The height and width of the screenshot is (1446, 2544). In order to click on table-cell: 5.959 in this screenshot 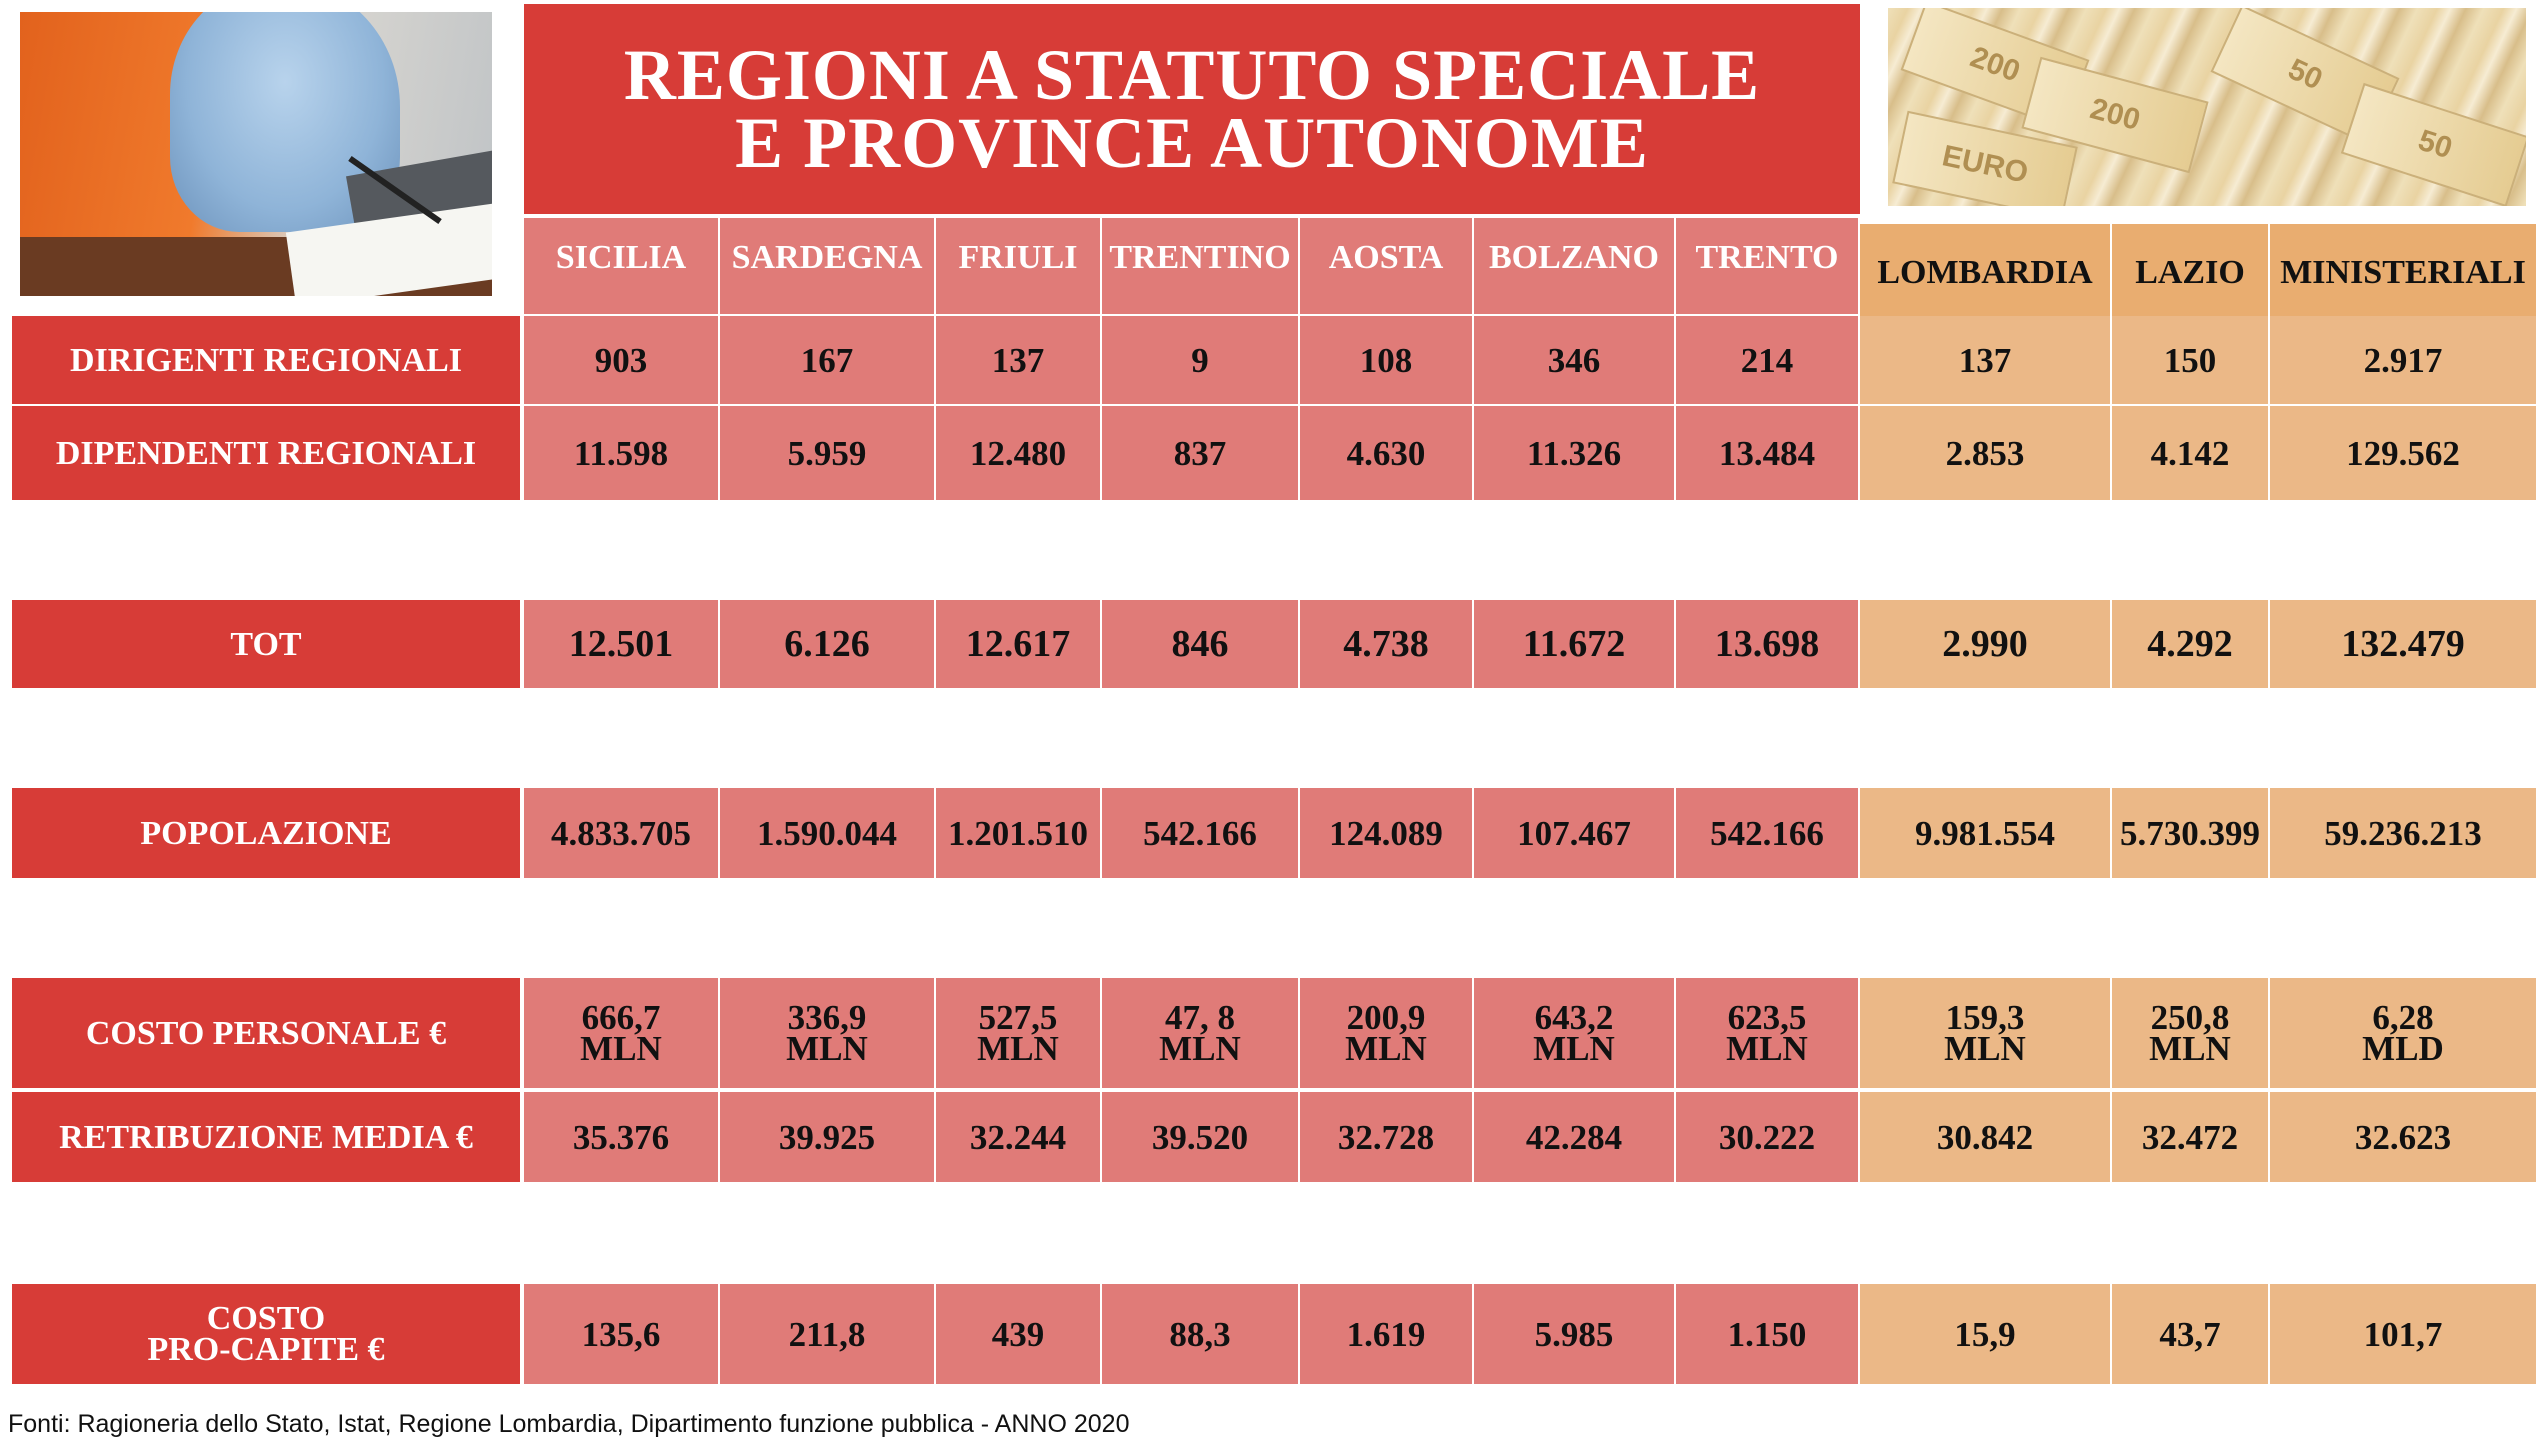, I will do `click(827, 453)`.